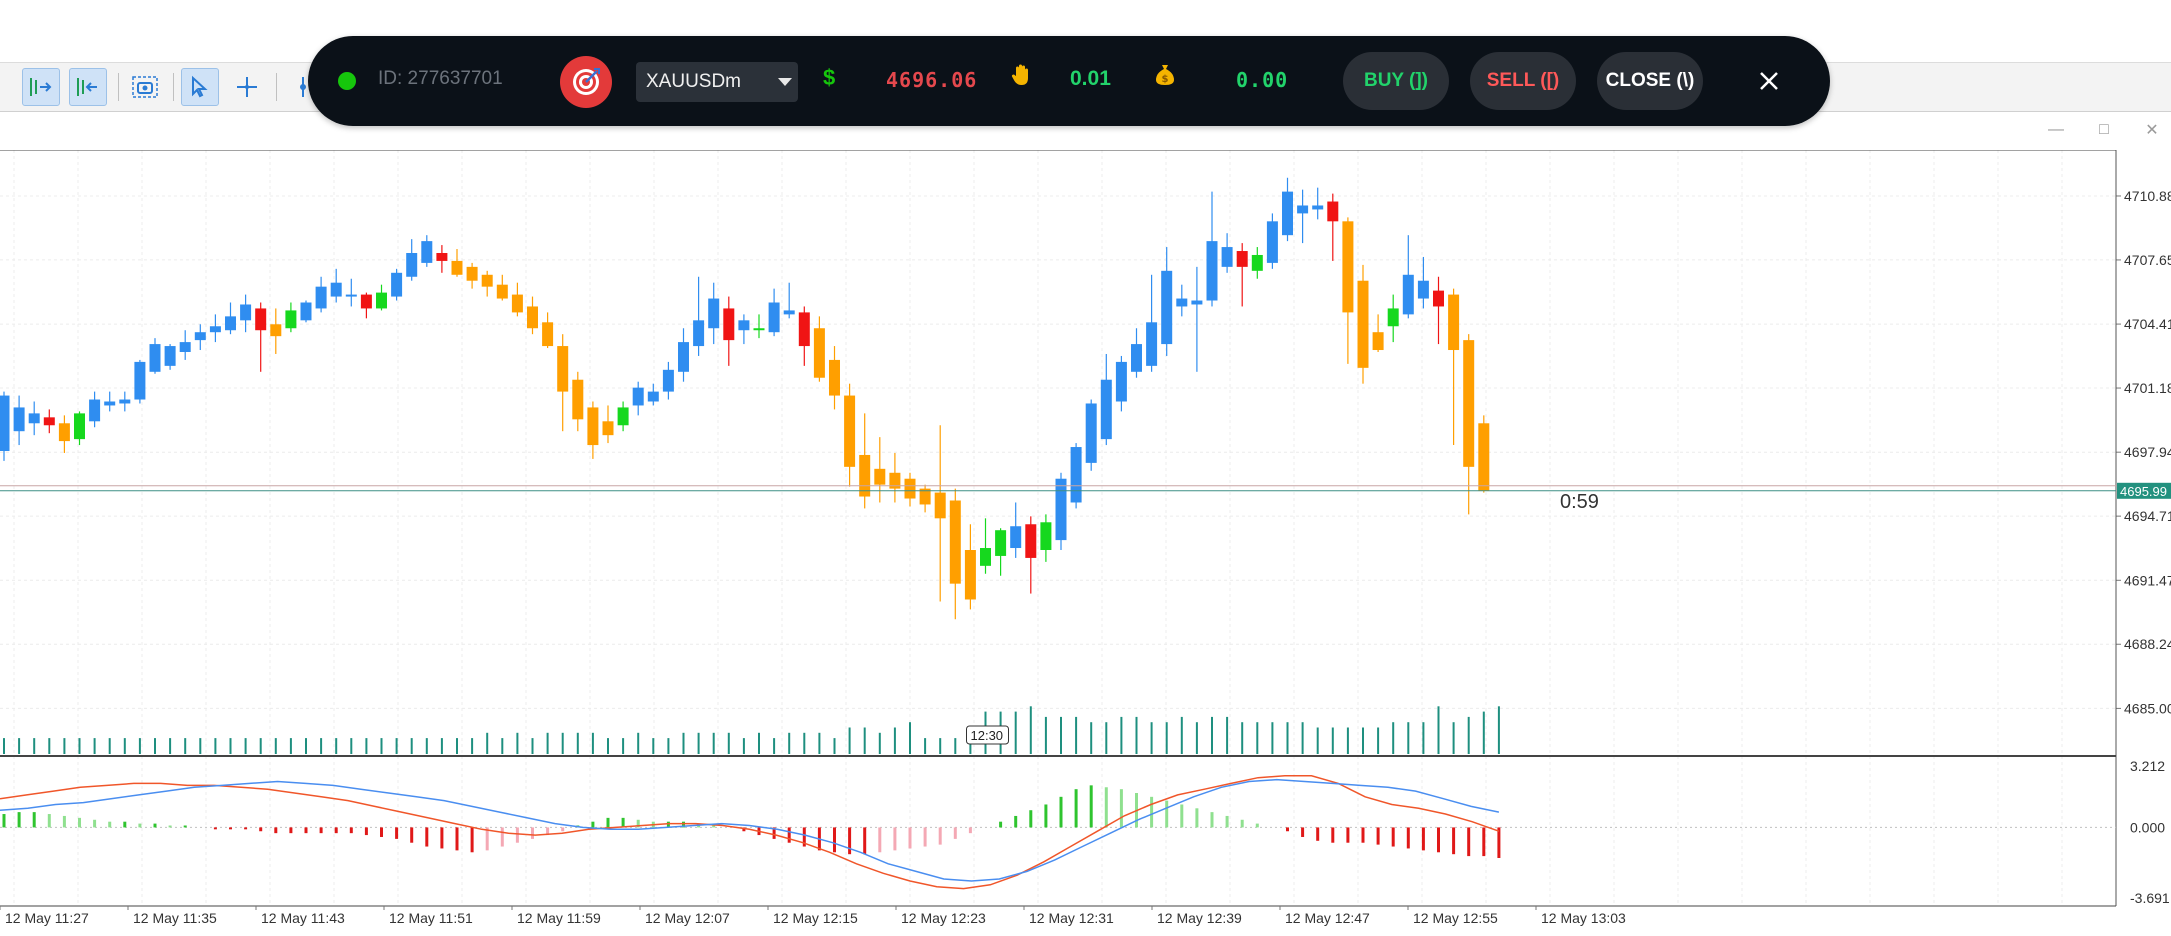 The width and height of the screenshot is (2171, 936). What do you see at coordinates (1769, 81) in the screenshot?
I see `close-icon` at bounding box center [1769, 81].